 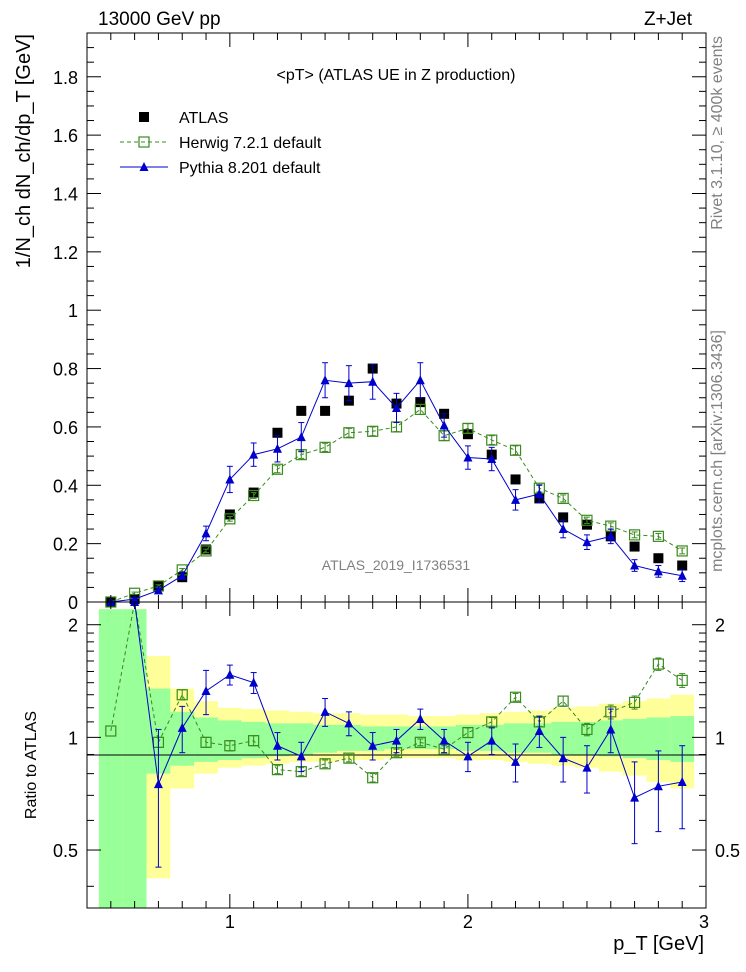 I want to click on y-tick-label: 1.6, so click(x=65, y=136).